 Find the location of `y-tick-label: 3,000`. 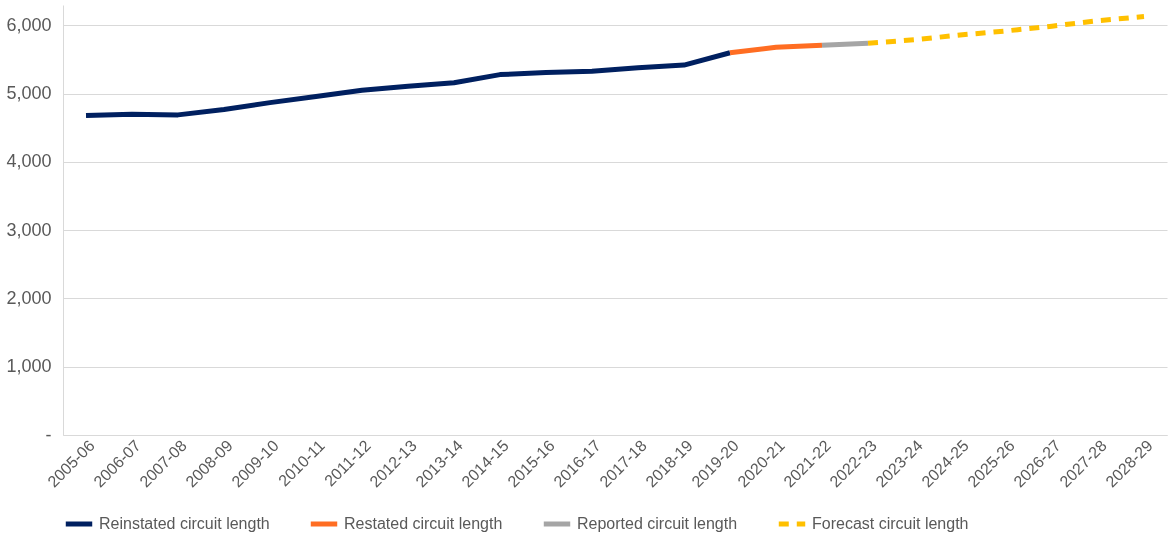

y-tick-label: 3,000 is located at coordinates (29, 229).